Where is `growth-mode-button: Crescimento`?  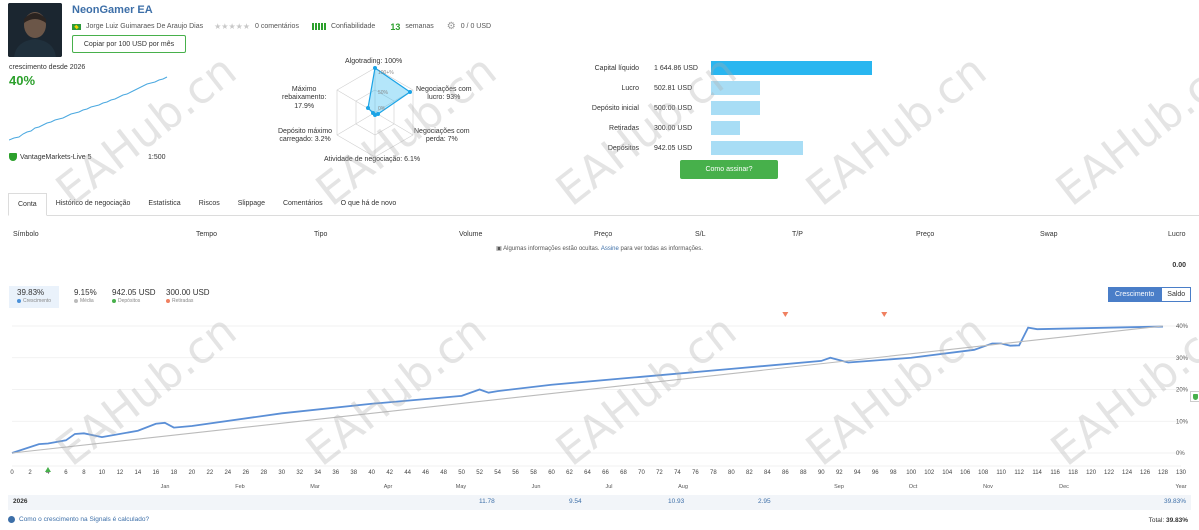 growth-mode-button: Crescimento is located at coordinates (1135, 294).